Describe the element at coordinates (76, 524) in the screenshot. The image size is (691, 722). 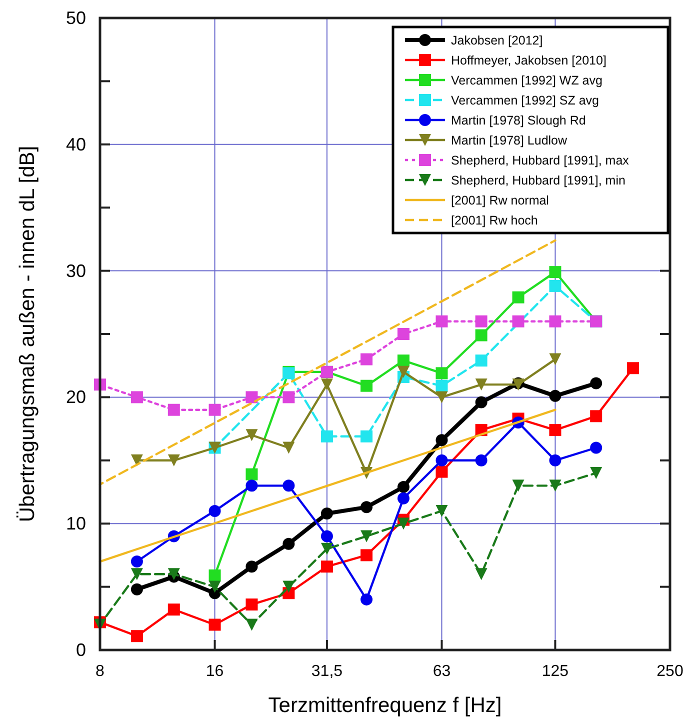
I see `y-tick-label: 10` at that location.